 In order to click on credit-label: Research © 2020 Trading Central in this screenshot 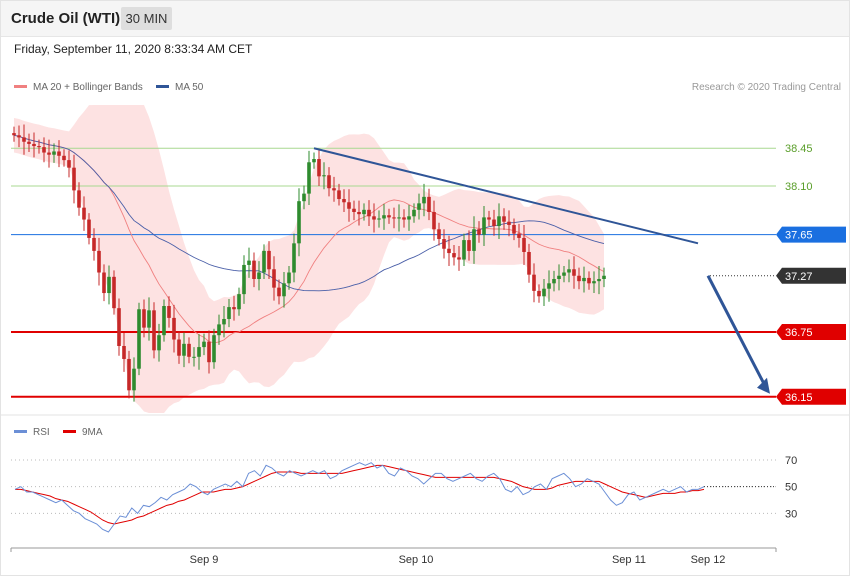, I will do `click(766, 87)`.